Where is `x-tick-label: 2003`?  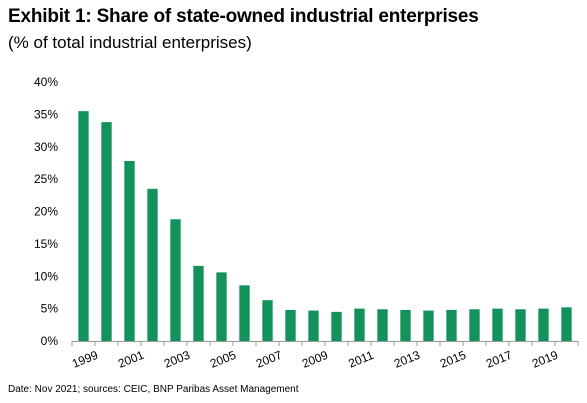
x-tick-label: 2003 is located at coordinates (177, 359).